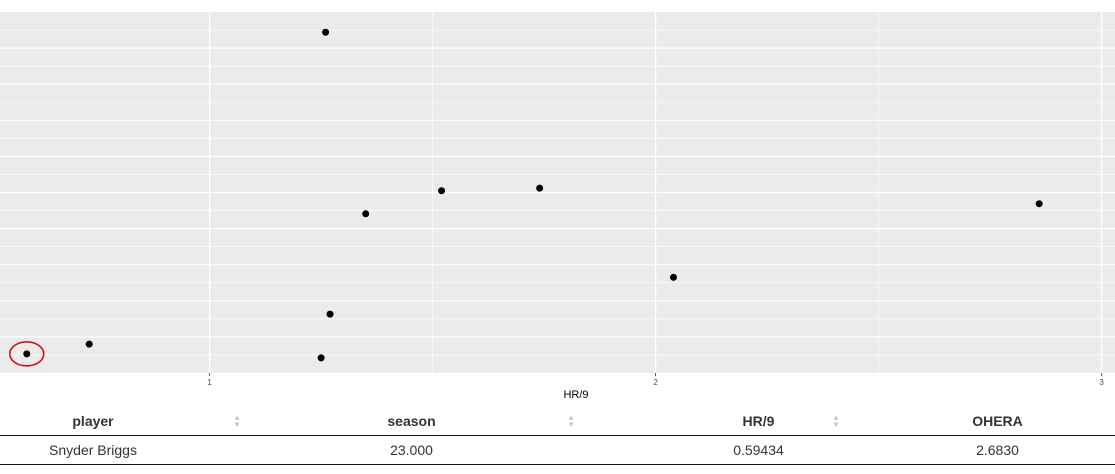 The image size is (1115, 474). What do you see at coordinates (575, 395) in the screenshot?
I see `x-axis-title: HR/9` at bounding box center [575, 395].